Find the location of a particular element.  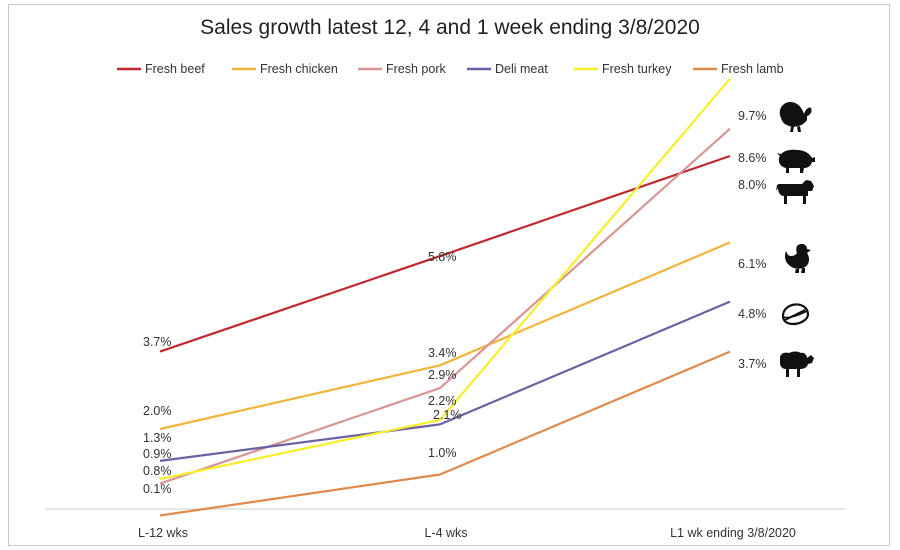

data-label-fresh-beef: 3.7% is located at coordinates (157, 342).